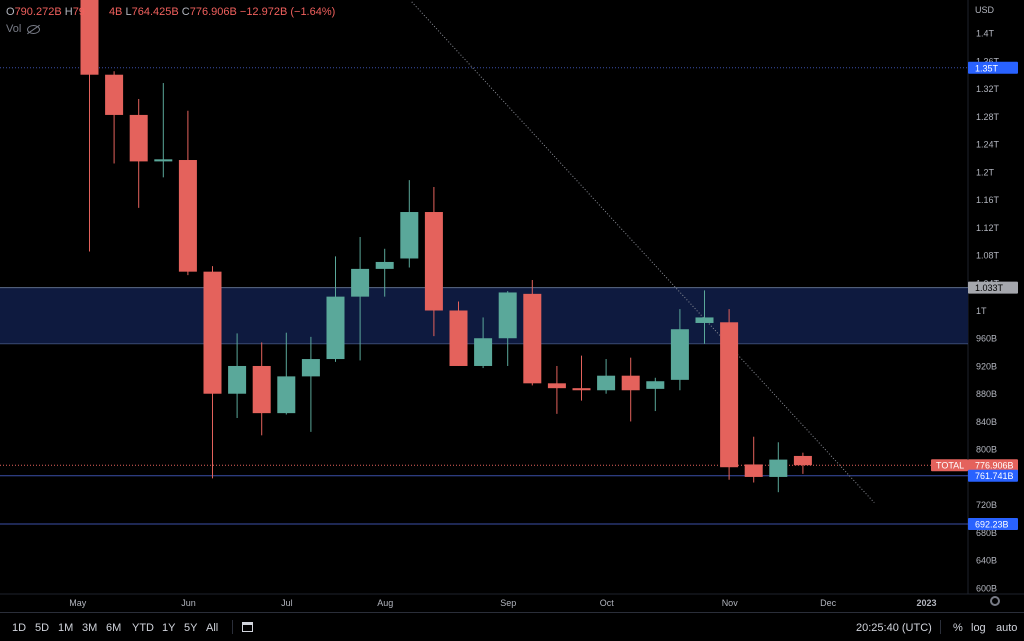 The height and width of the screenshot is (641, 1024). I want to click on price-tick-label: 1.24T, so click(988, 145).